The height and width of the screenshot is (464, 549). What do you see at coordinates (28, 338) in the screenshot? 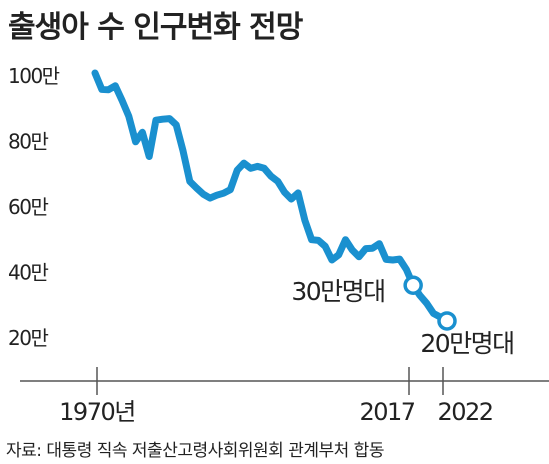
I see `y-tick-label: 20만` at bounding box center [28, 338].